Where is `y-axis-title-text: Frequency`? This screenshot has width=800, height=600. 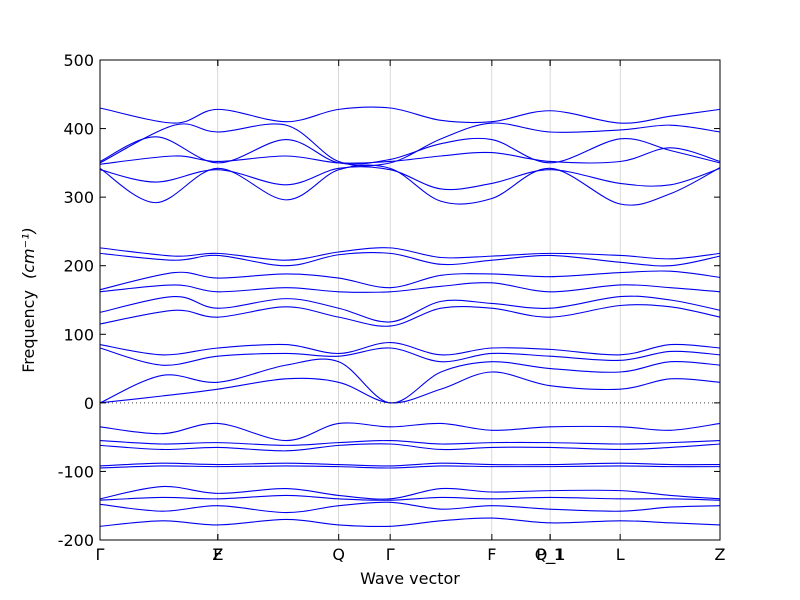 y-axis-title-text: Frequency is located at coordinates (28, 331).